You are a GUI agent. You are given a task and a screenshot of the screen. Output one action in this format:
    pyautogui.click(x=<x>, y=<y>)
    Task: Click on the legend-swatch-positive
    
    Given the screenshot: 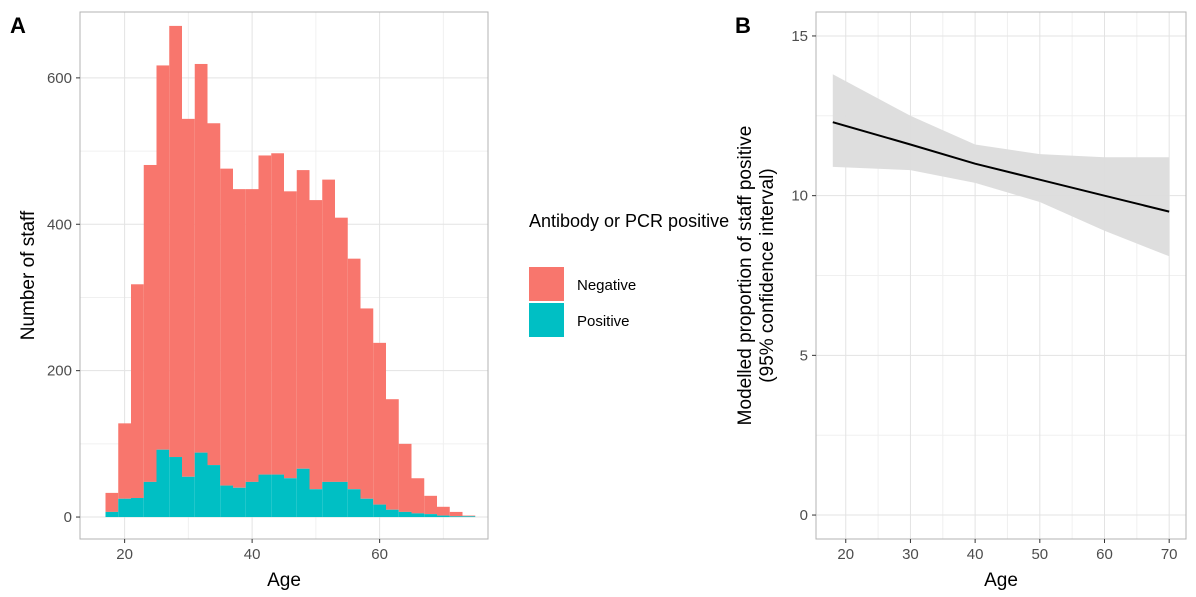 What is the action you would take?
    pyautogui.click(x=546, y=320)
    